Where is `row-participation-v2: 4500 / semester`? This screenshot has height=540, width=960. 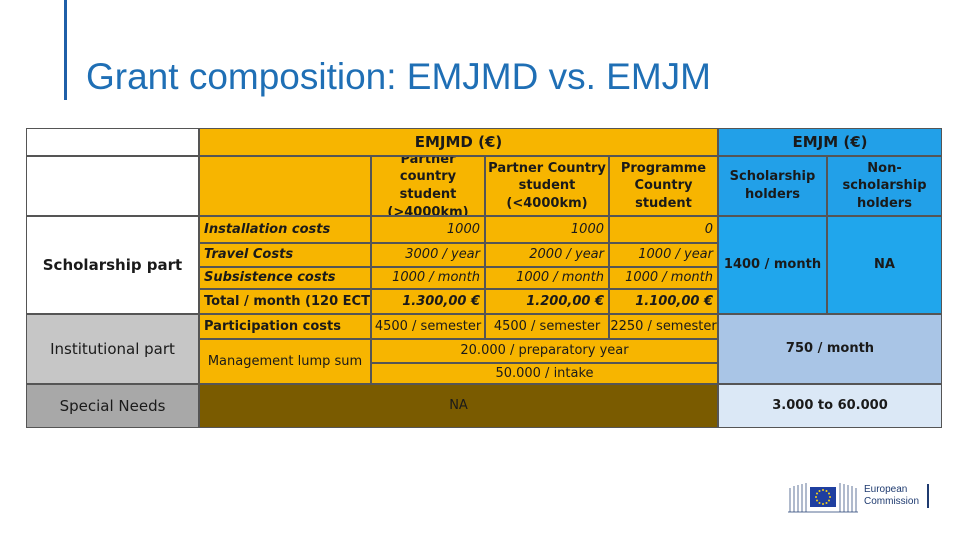 row-participation-v2: 4500 / semester is located at coordinates (547, 326).